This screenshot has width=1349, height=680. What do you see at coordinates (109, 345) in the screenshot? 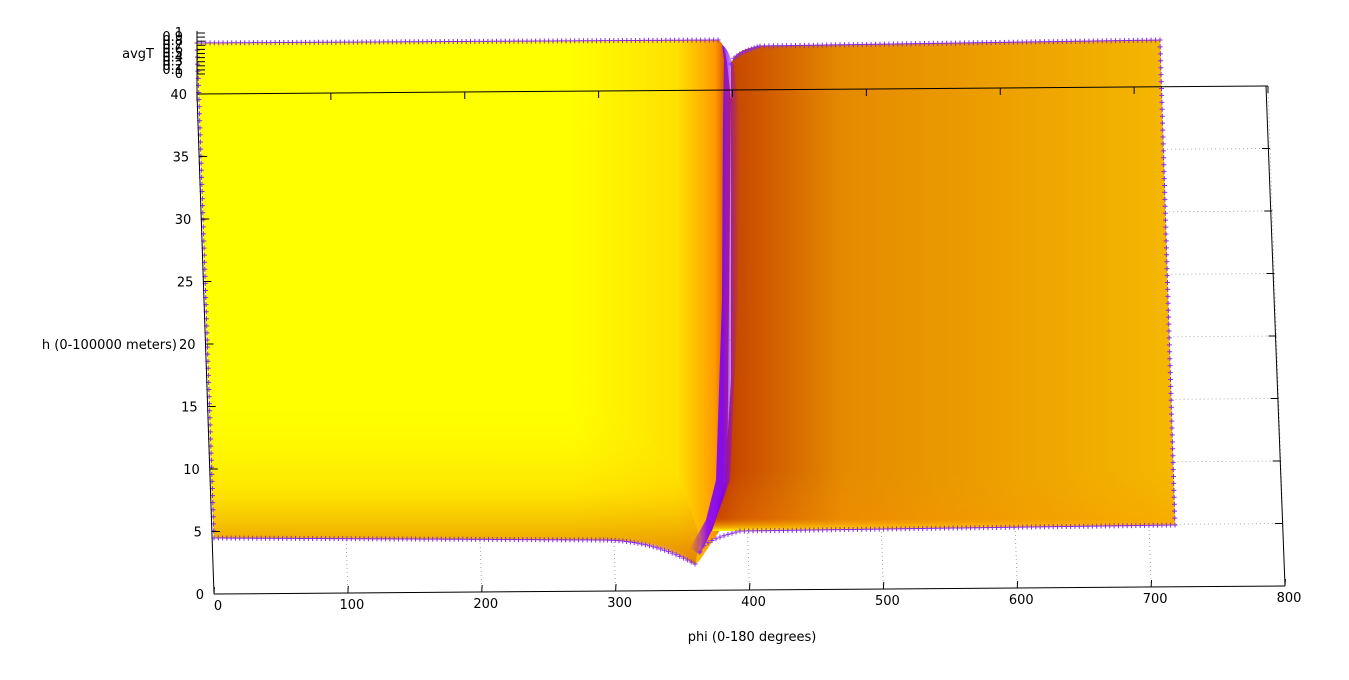
I see `y-axis-label: h (0-100000 meters)` at bounding box center [109, 345].